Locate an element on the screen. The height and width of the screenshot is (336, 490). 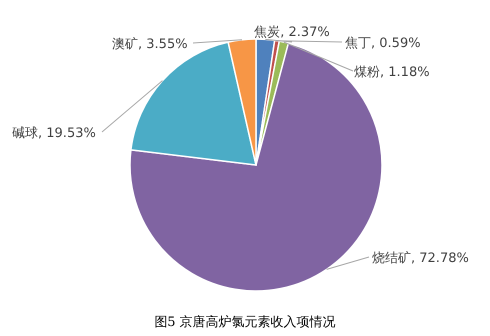
slice-label: 焦丁, 0.59% is located at coordinates (383, 43).